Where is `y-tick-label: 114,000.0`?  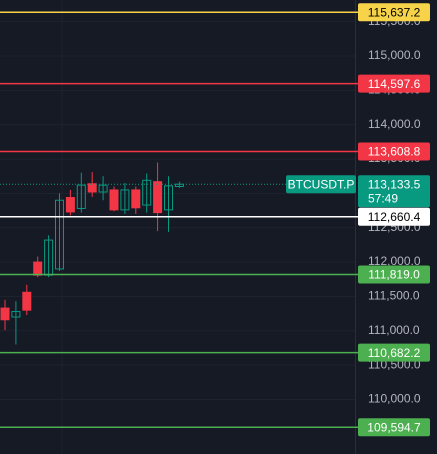 y-tick-label: 114,000.0 is located at coordinates (394, 124).